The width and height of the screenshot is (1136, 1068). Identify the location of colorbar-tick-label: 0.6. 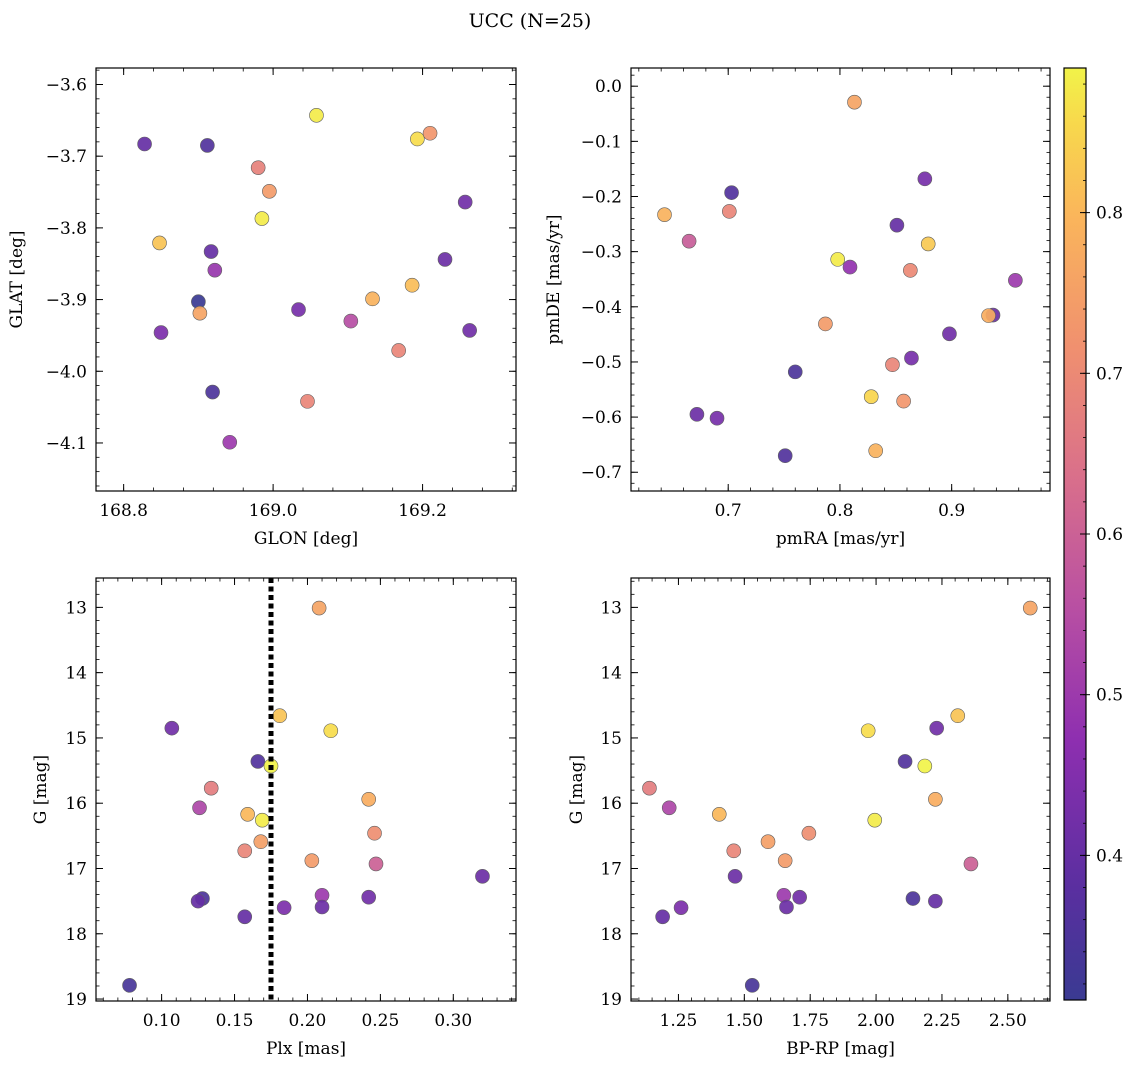
(1109, 535).